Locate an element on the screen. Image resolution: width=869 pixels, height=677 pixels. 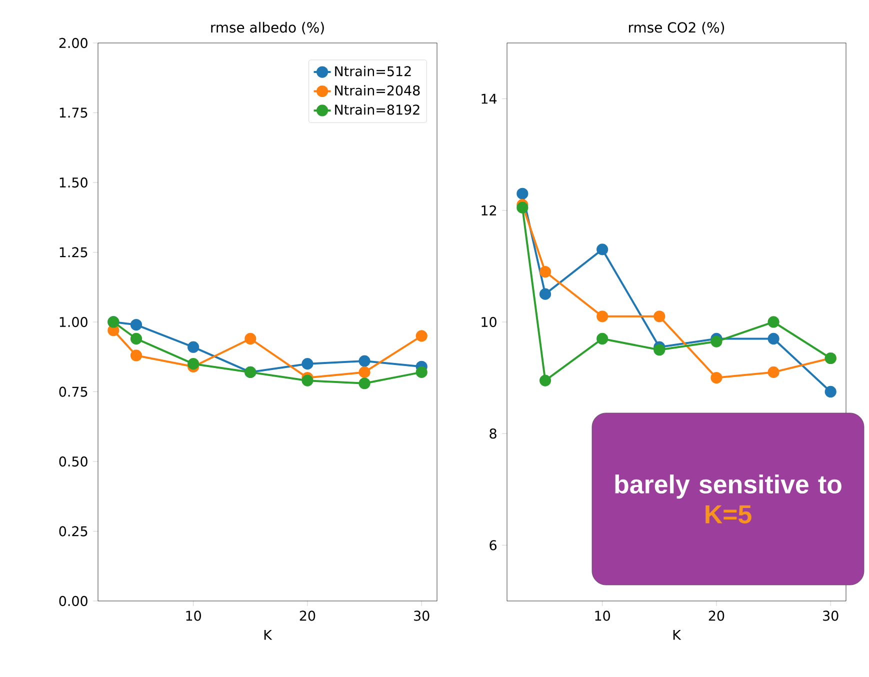
y-tick-label: 0.75 is located at coordinates (73, 391).